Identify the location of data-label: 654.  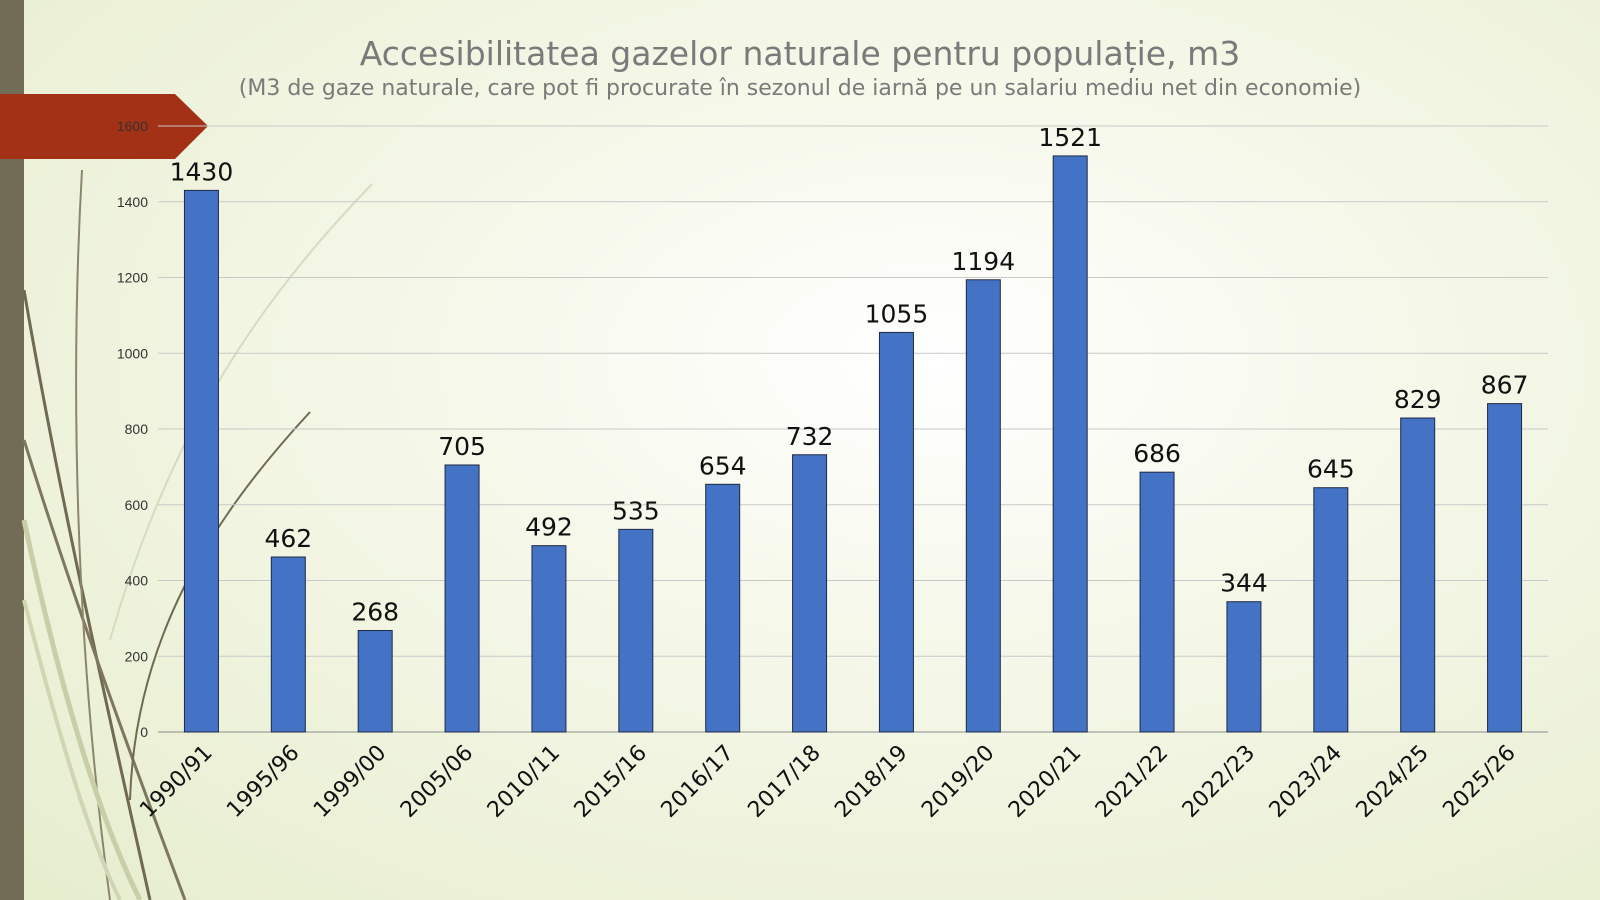
(723, 465).